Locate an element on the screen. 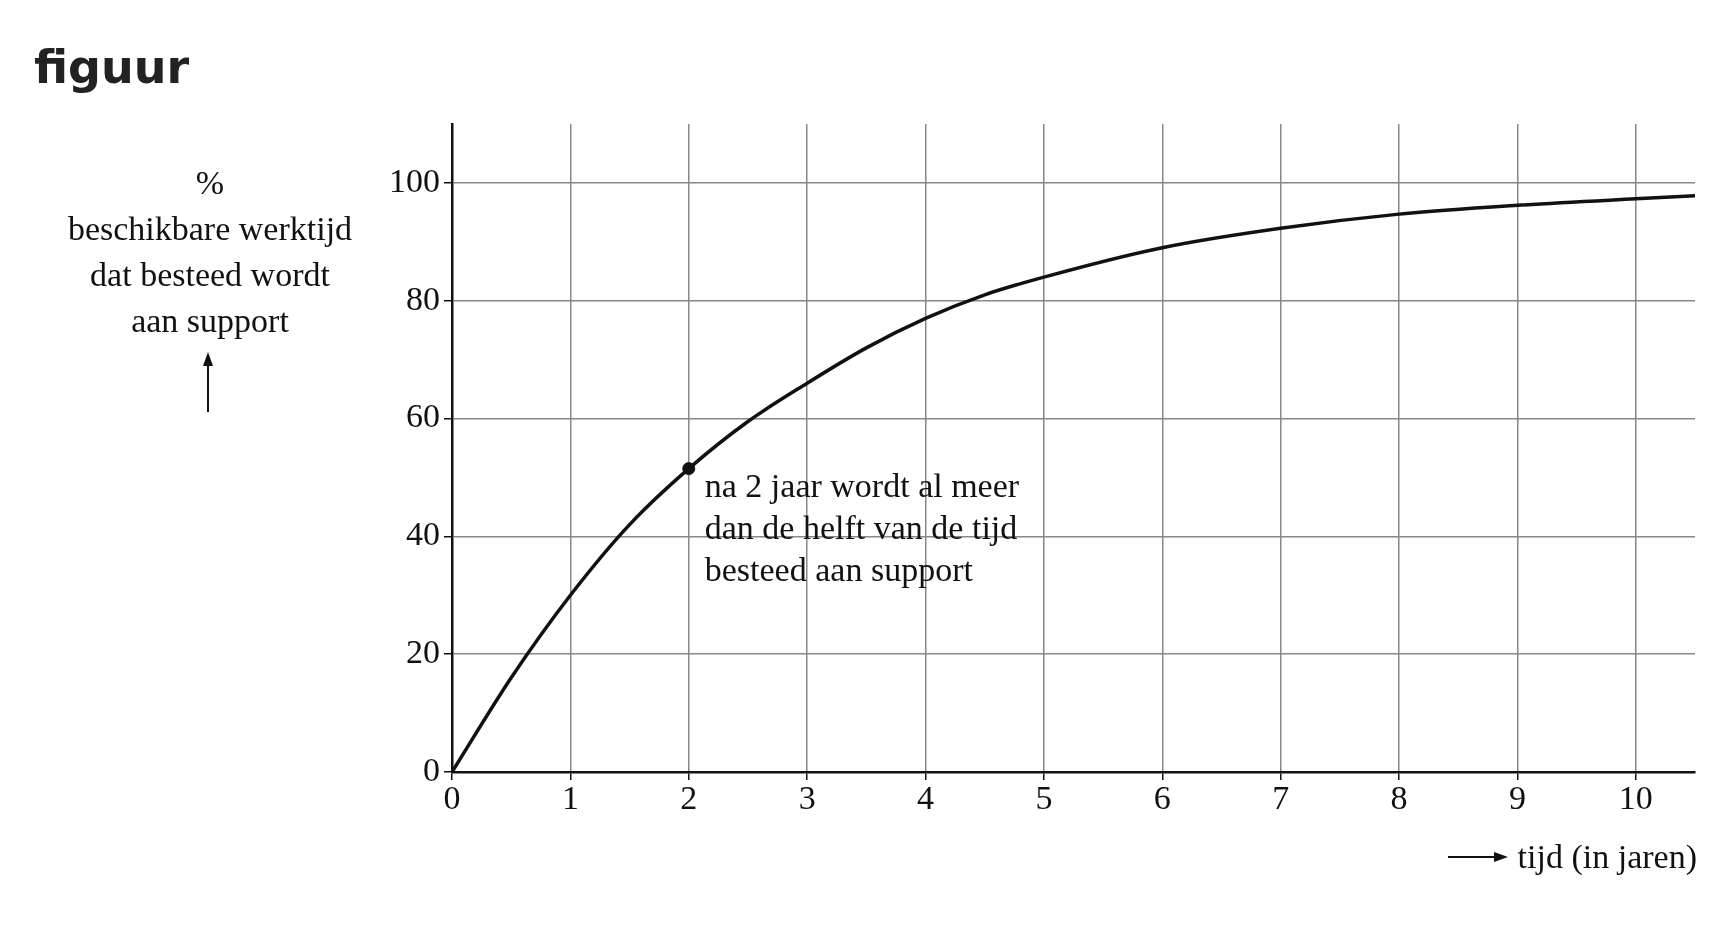 The width and height of the screenshot is (1729, 944). x-tick-label: 8 is located at coordinates (1399, 798).